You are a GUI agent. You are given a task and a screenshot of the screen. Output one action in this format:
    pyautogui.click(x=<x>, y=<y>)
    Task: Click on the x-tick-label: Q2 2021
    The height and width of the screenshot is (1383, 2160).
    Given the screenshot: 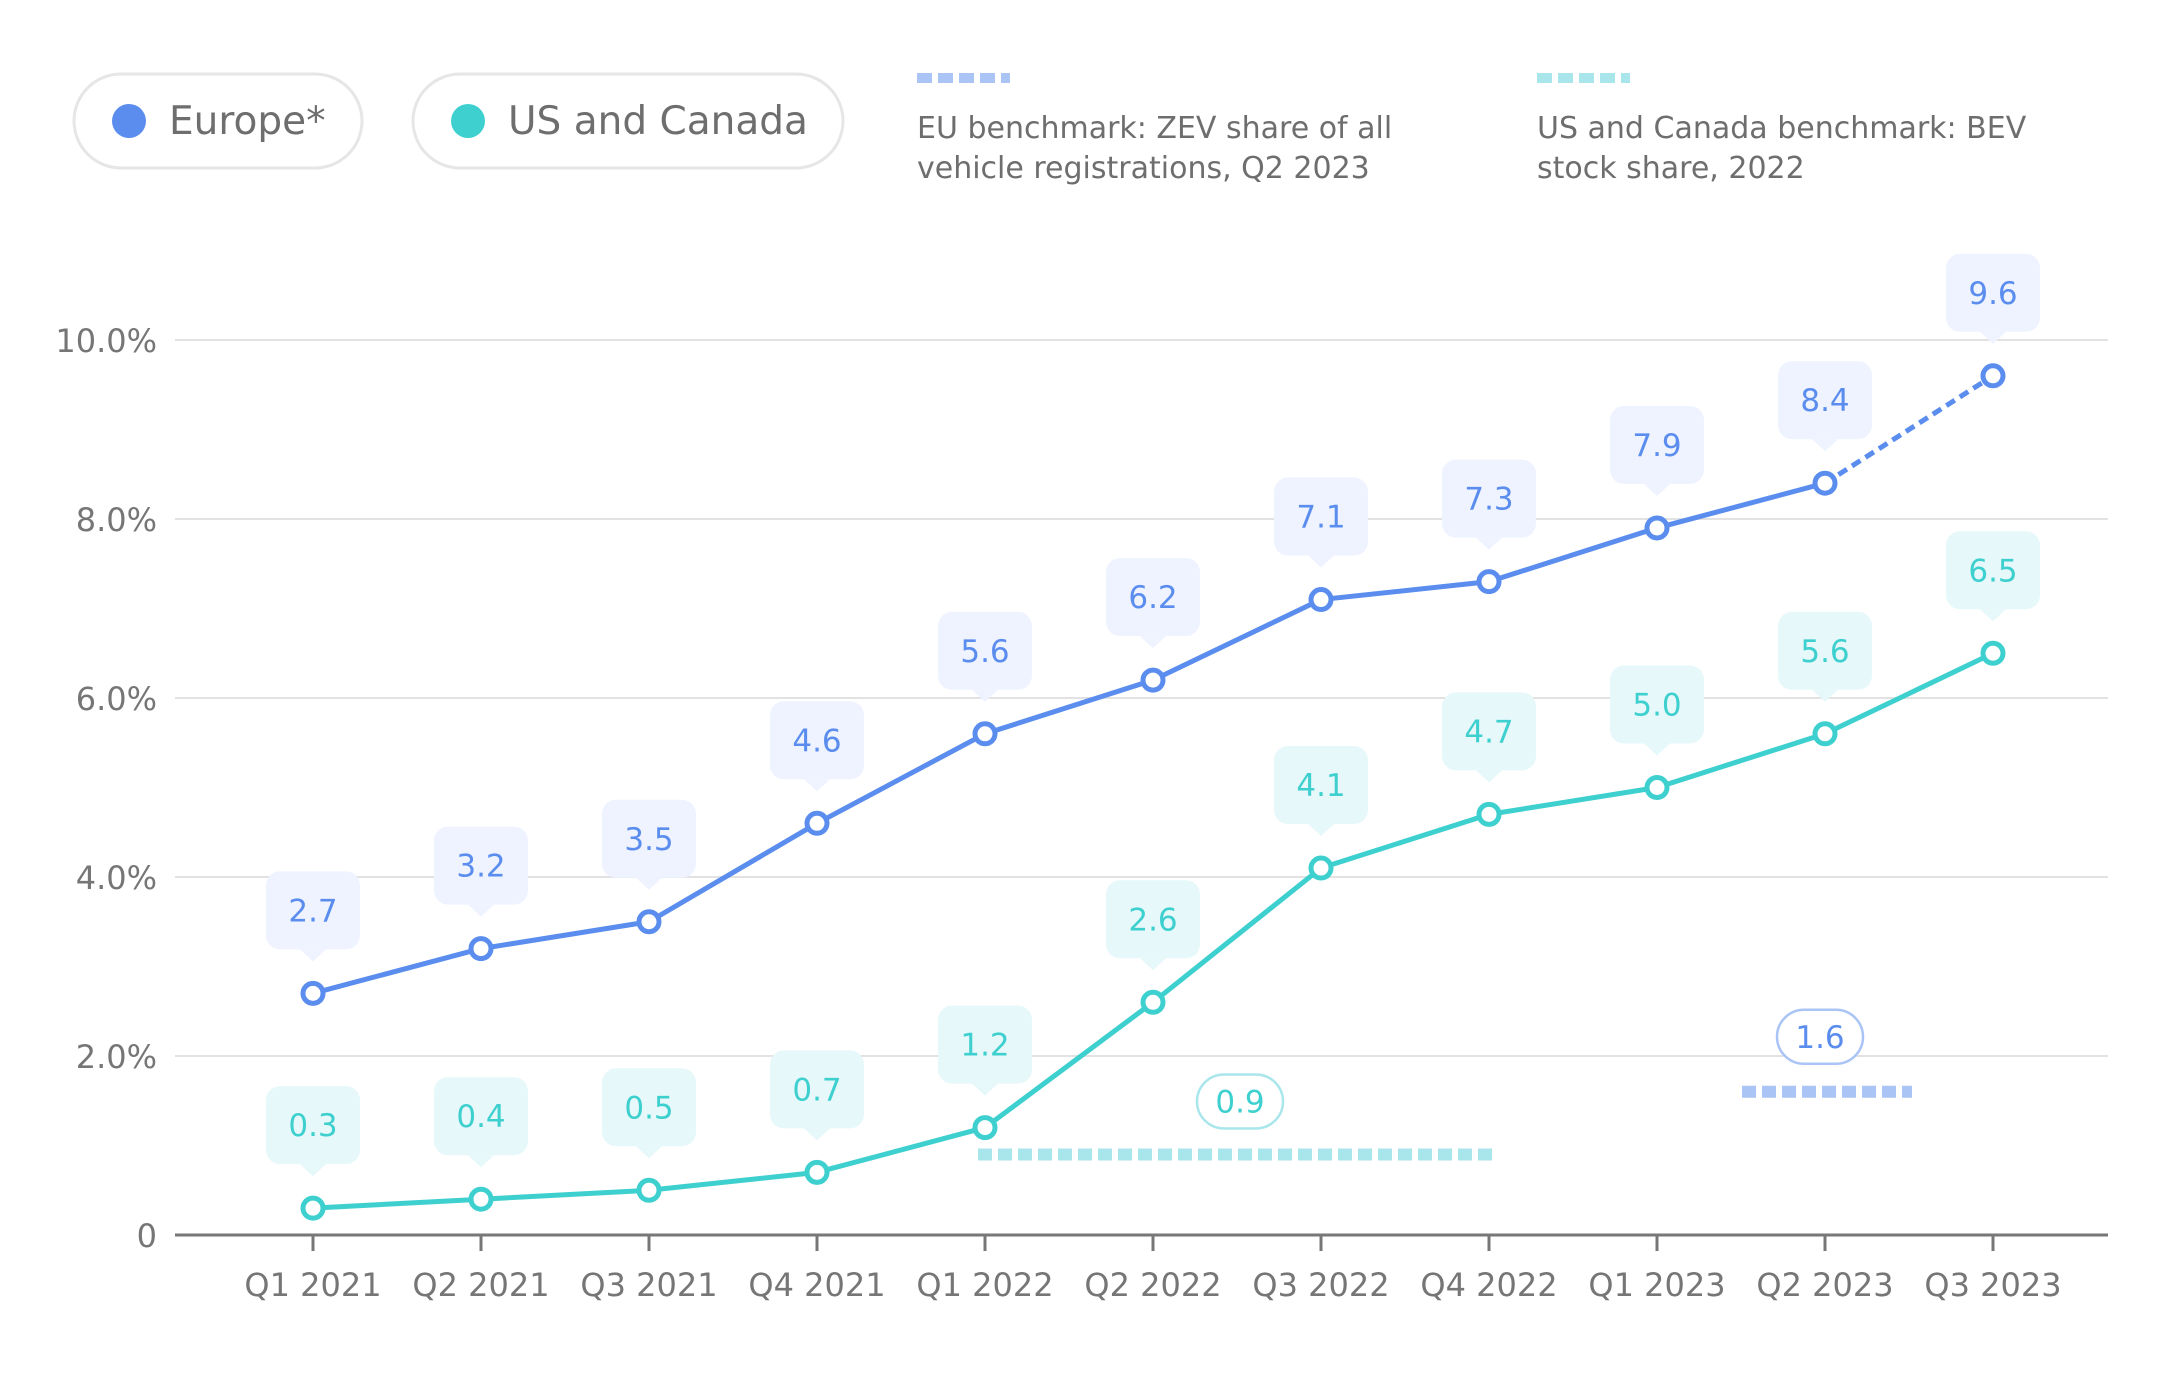 What is the action you would take?
    pyautogui.click(x=480, y=1285)
    